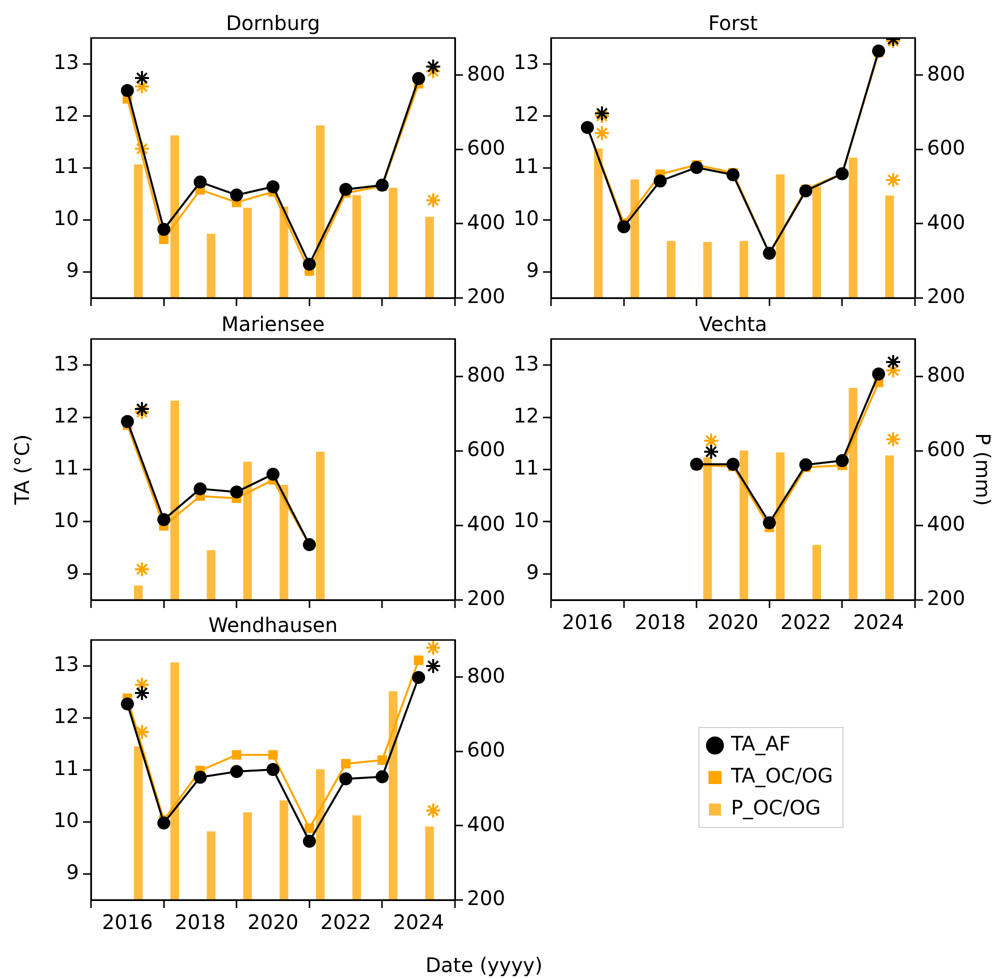 The image size is (993, 979). I want to click on y2-axis-title: P (mm), so click(981, 469).